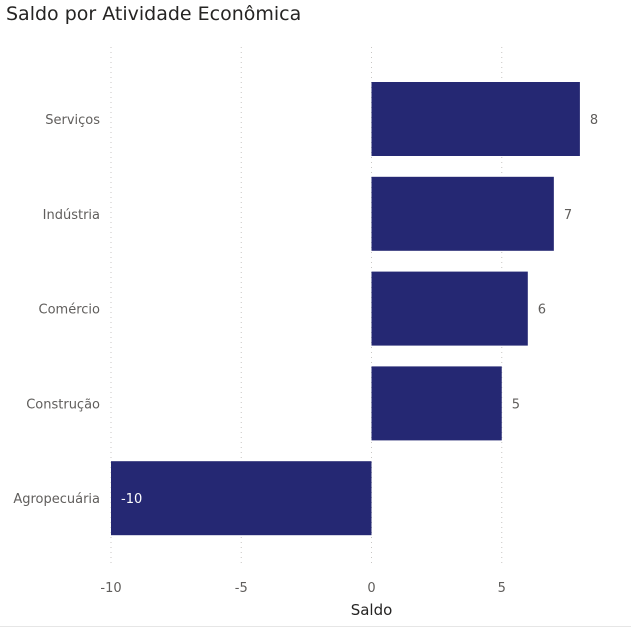  What do you see at coordinates (502, 588) in the screenshot?
I see `x-tick-label: 5` at bounding box center [502, 588].